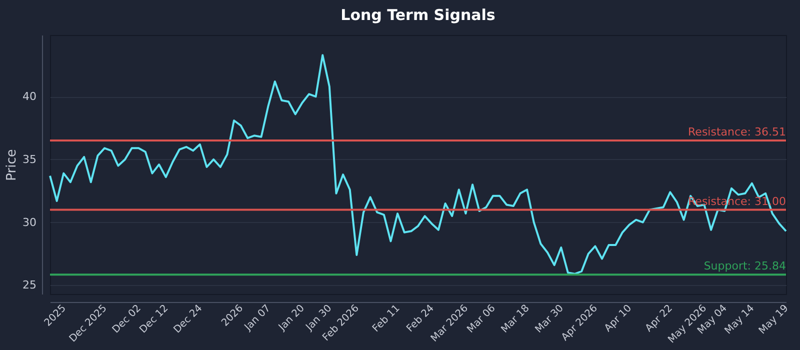  I want to click on x-tick-label: Apr 22, so click(659, 318).